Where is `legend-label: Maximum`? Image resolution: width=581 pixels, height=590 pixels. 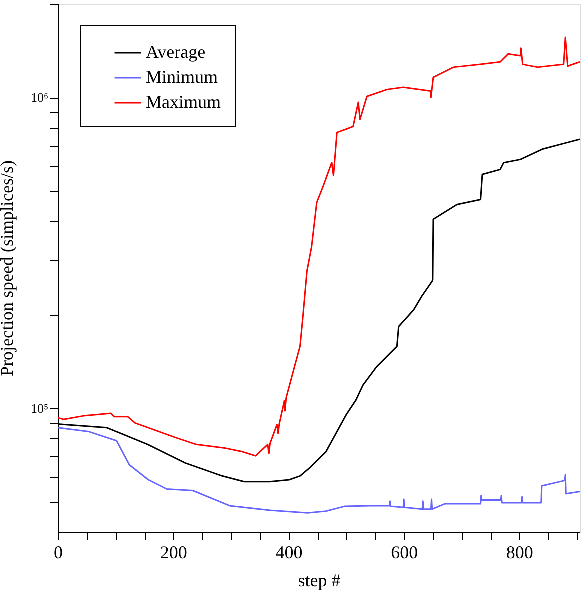
legend-label: Maximum is located at coordinates (183, 102).